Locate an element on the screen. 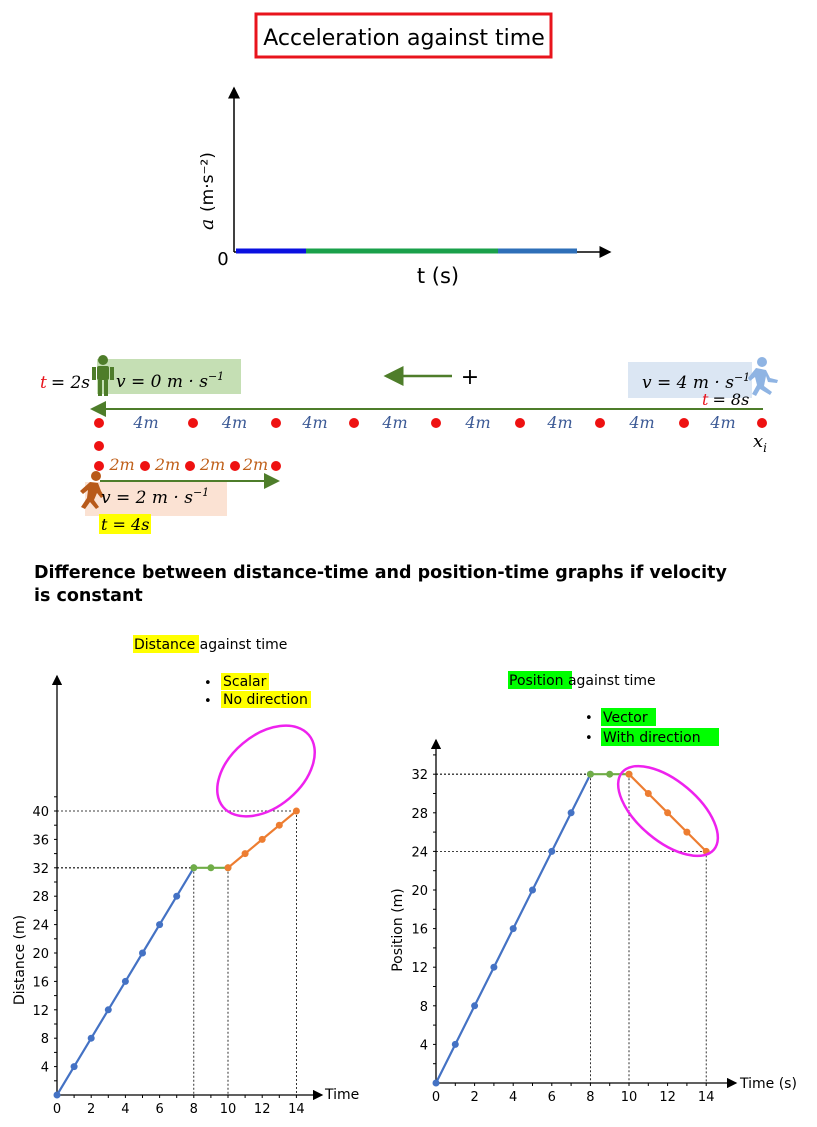  position-dots-4m is located at coordinates (430, 423).